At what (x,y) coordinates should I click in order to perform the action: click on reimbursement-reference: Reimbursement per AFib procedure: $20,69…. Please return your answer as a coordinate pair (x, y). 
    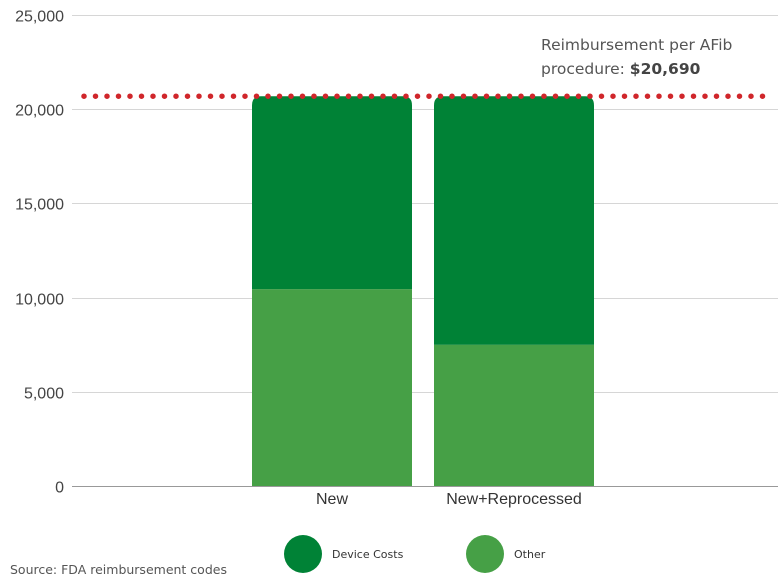
    Looking at the image, I should click on (428, 67).